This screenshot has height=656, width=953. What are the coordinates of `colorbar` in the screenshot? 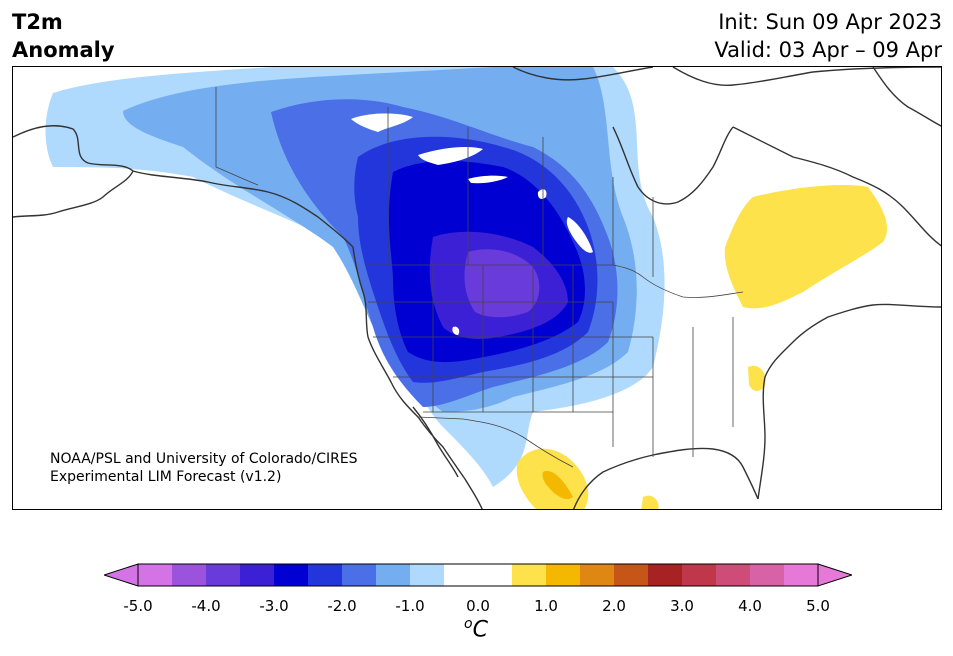 It's located at (478, 575).